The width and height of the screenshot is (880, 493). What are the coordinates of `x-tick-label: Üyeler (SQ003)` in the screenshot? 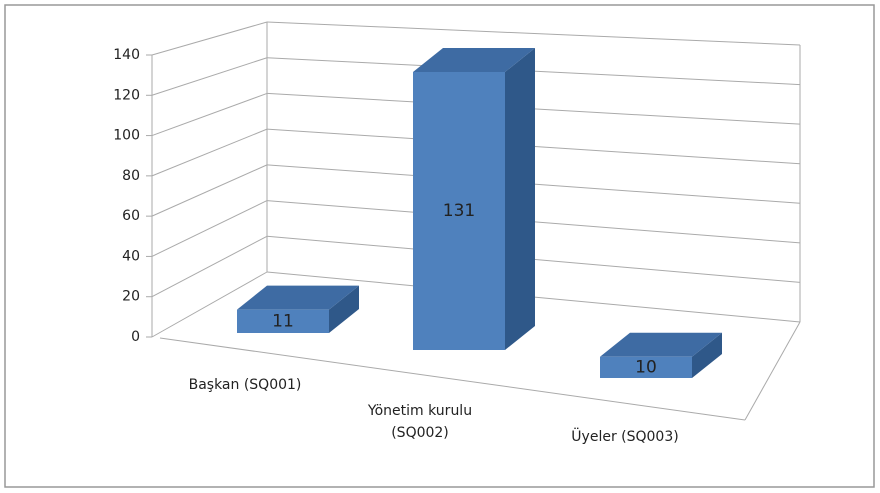 It's located at (625, 437).